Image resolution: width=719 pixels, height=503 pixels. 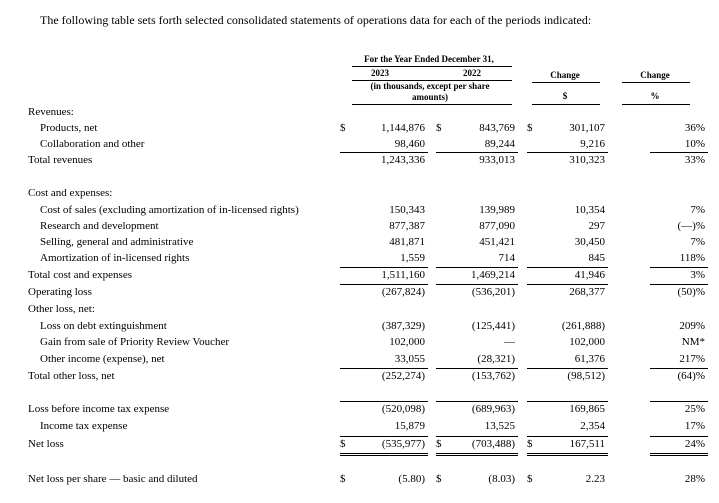 I want to click on cell-value: (28,321), so click(x=496, y=359).